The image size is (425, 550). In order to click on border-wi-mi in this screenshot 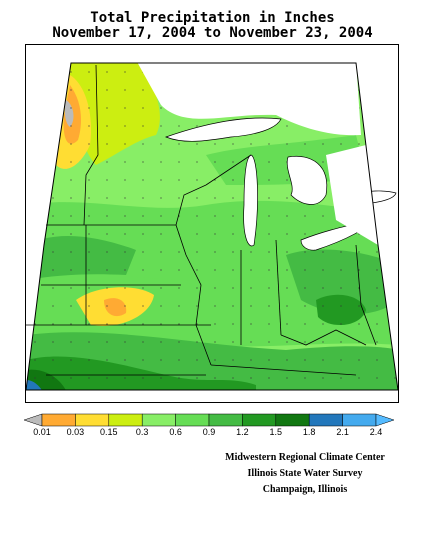, I will do `click(228, 170)`.